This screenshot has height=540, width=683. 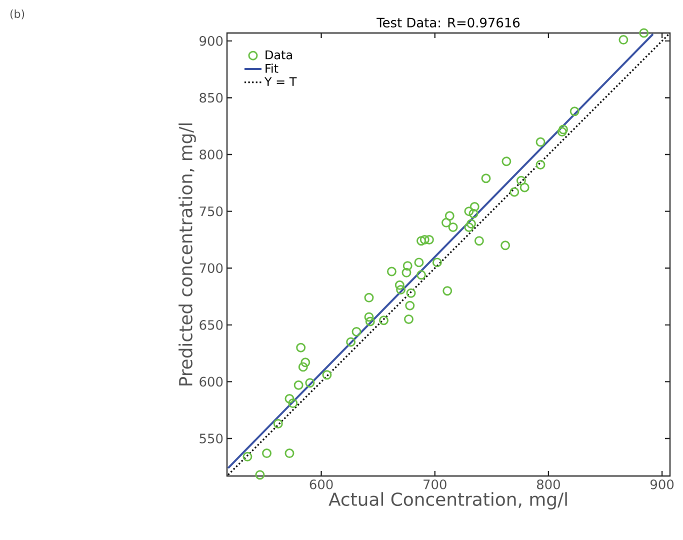 I want to click on y-tick-label: 600, so click(x=211, y=381).